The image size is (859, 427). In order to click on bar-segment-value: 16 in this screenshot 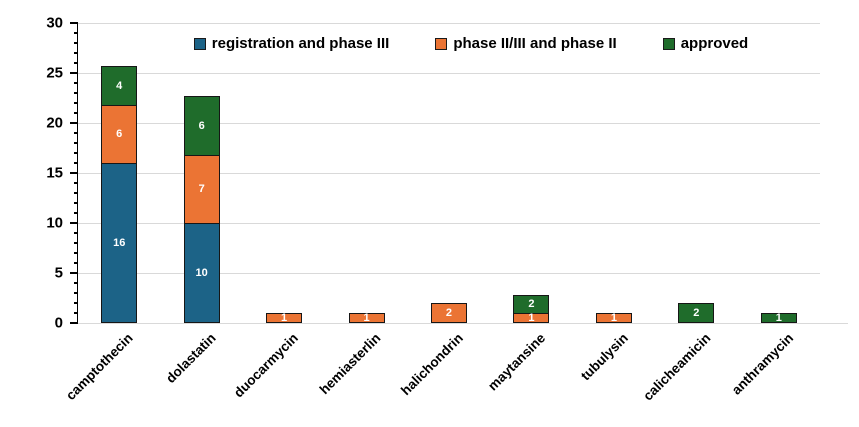, I will do `click(119, 242)`.